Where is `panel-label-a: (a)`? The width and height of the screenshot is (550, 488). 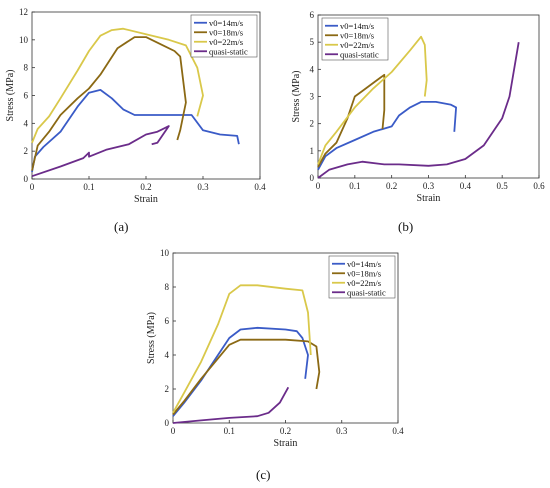
panel-label-a: (a) is located at coordinates (121, 226).